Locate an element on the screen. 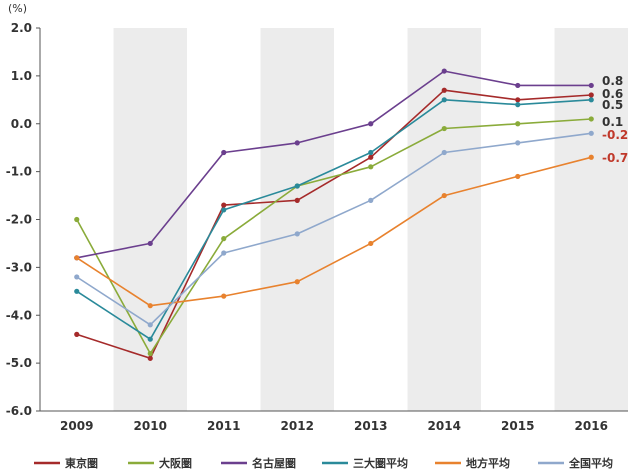 This screenshot has width=630, height=474. y-tick-label: -2.0 is located at coordinates (19, 220).